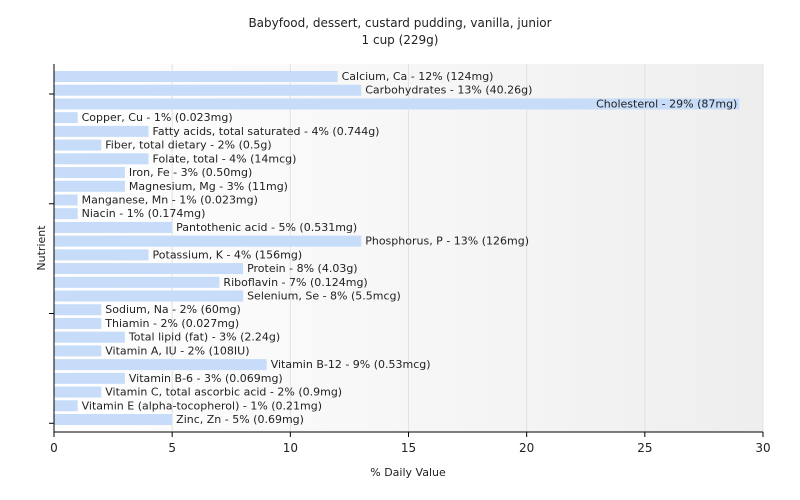 The height and width of the screenshot is (500, 800). Describe the element at coordinates (206, 378) in the screenshot. I see `bar-label: Vitamin B-6 - 3% (0.069mg)` at that location.